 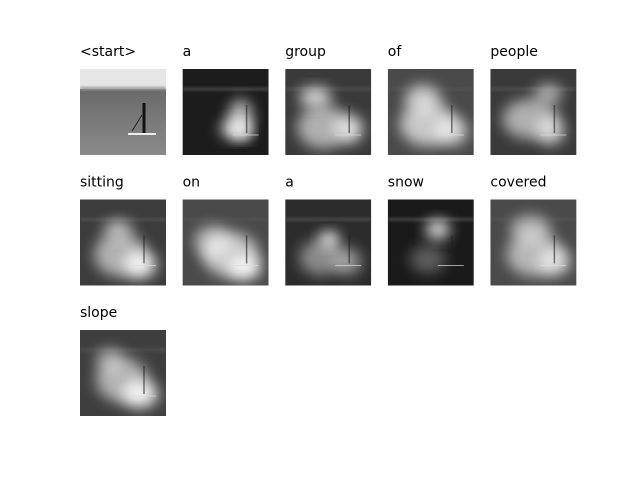 What do you see at coordinates (108, 52) in the screenshot?
I see `caption-word: <start>` at bounding box center [108, 52].